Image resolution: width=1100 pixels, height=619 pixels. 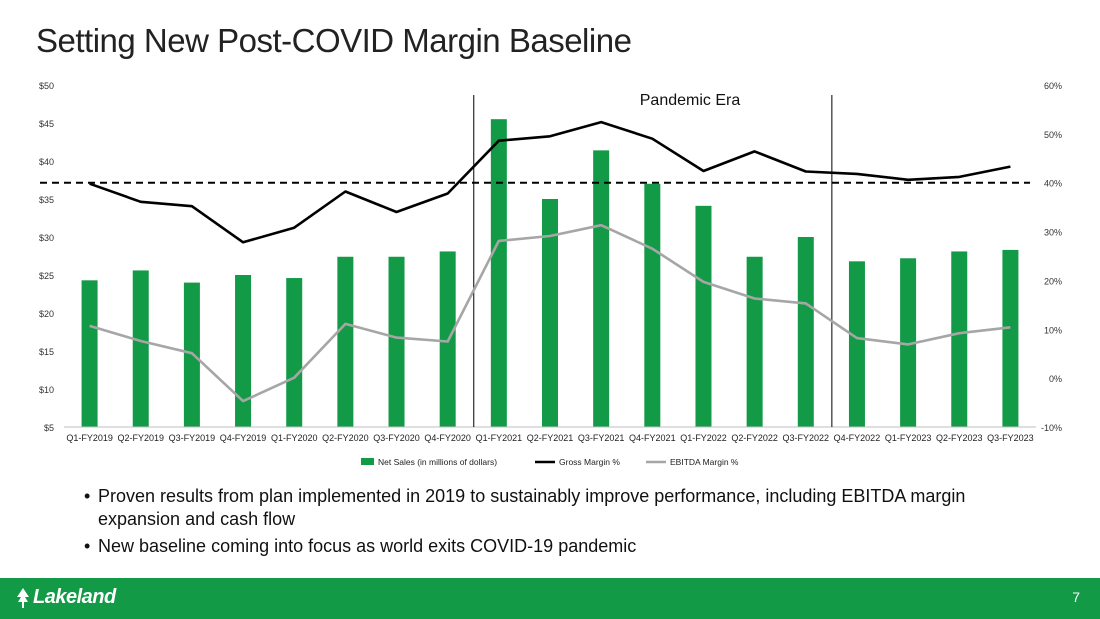 What do you see at coordinates (74, 597) in the screenshot?
I see `logo-wordmark: Lakeland` at bounding box center [74, 597].